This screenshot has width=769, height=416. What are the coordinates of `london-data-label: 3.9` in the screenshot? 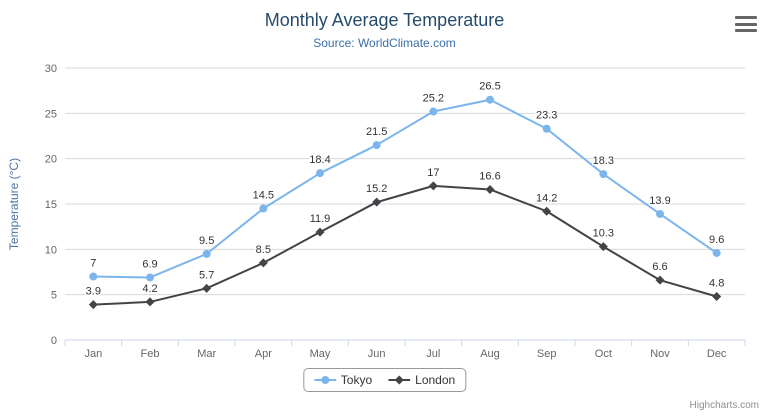 It's located at (93, 292).